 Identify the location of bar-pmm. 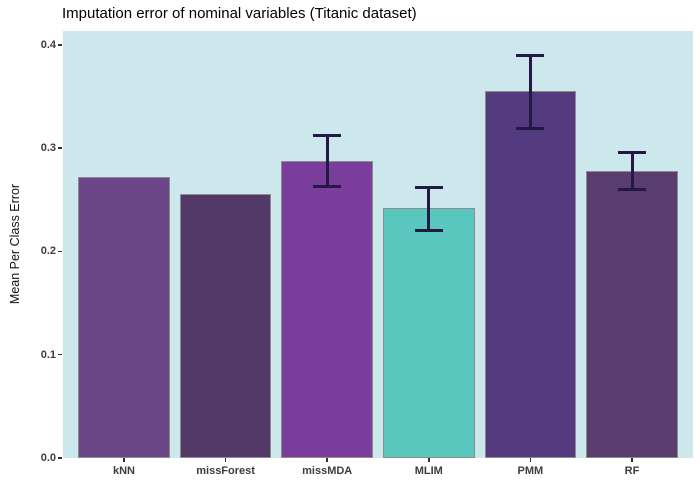
(530, 274).